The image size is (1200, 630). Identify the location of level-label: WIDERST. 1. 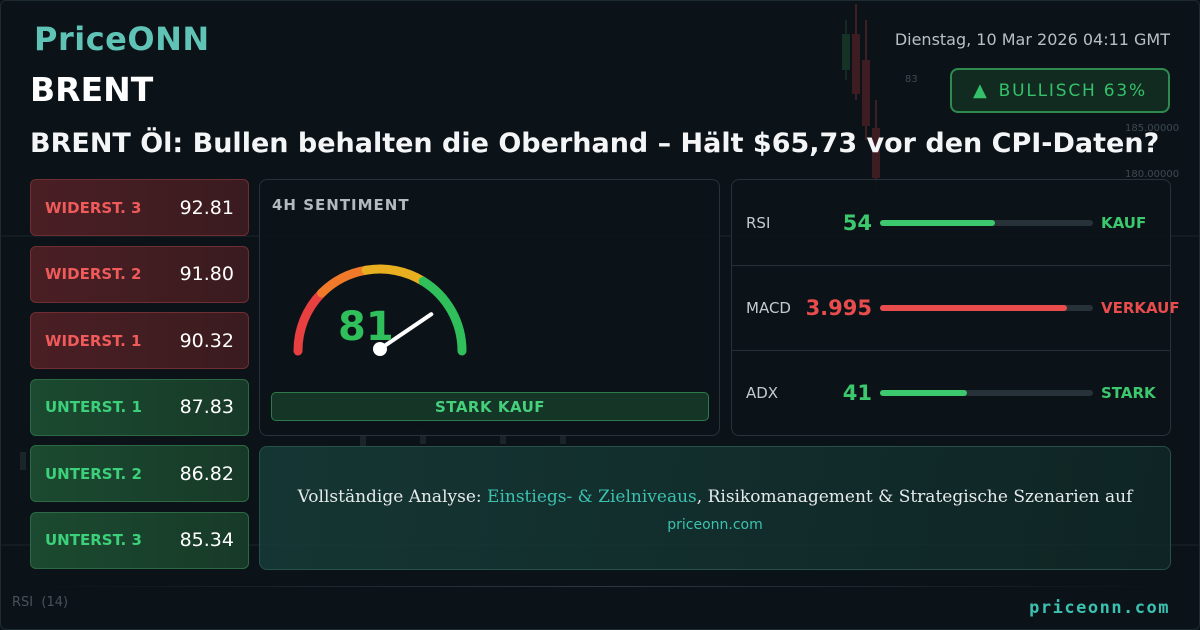
(93, 340).